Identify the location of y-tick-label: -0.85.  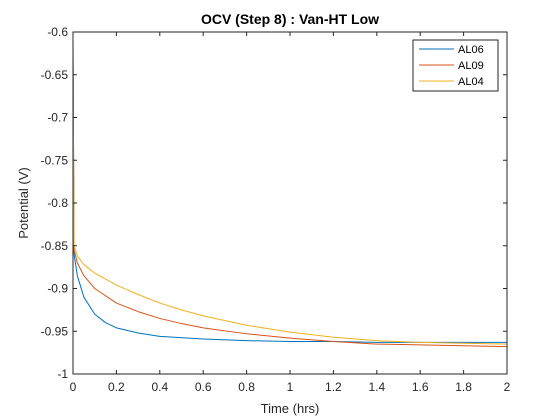
(55, 246).